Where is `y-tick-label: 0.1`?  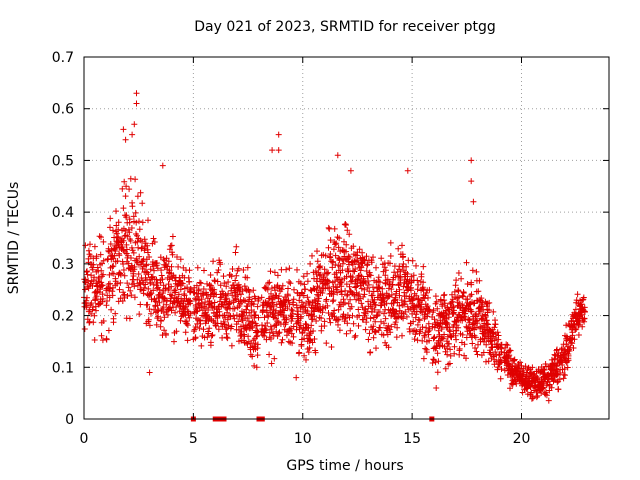
y-tick-label: 0.1 is located at coordinates (63, 368).